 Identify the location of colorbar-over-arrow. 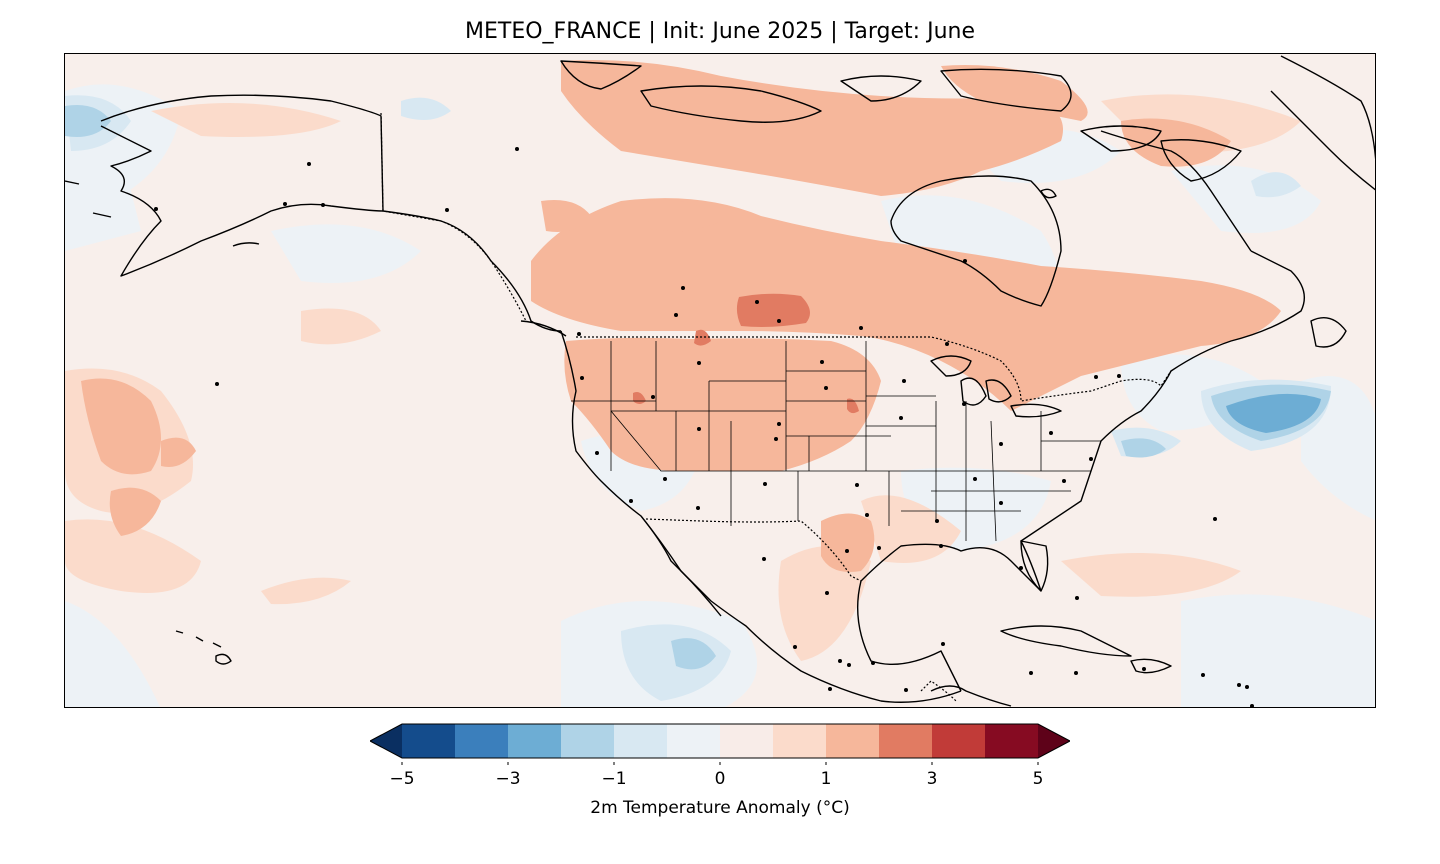
(1054, 741).